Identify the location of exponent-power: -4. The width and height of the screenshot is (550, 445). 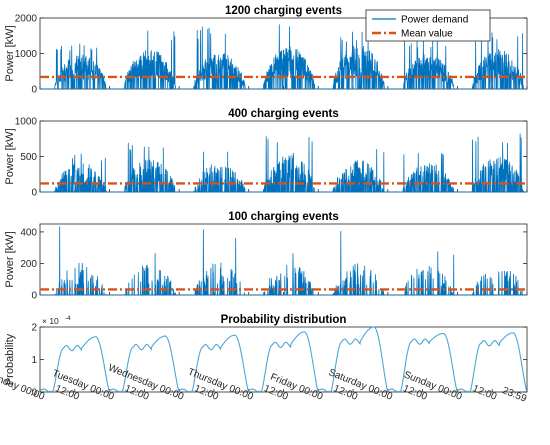
(68, 318).